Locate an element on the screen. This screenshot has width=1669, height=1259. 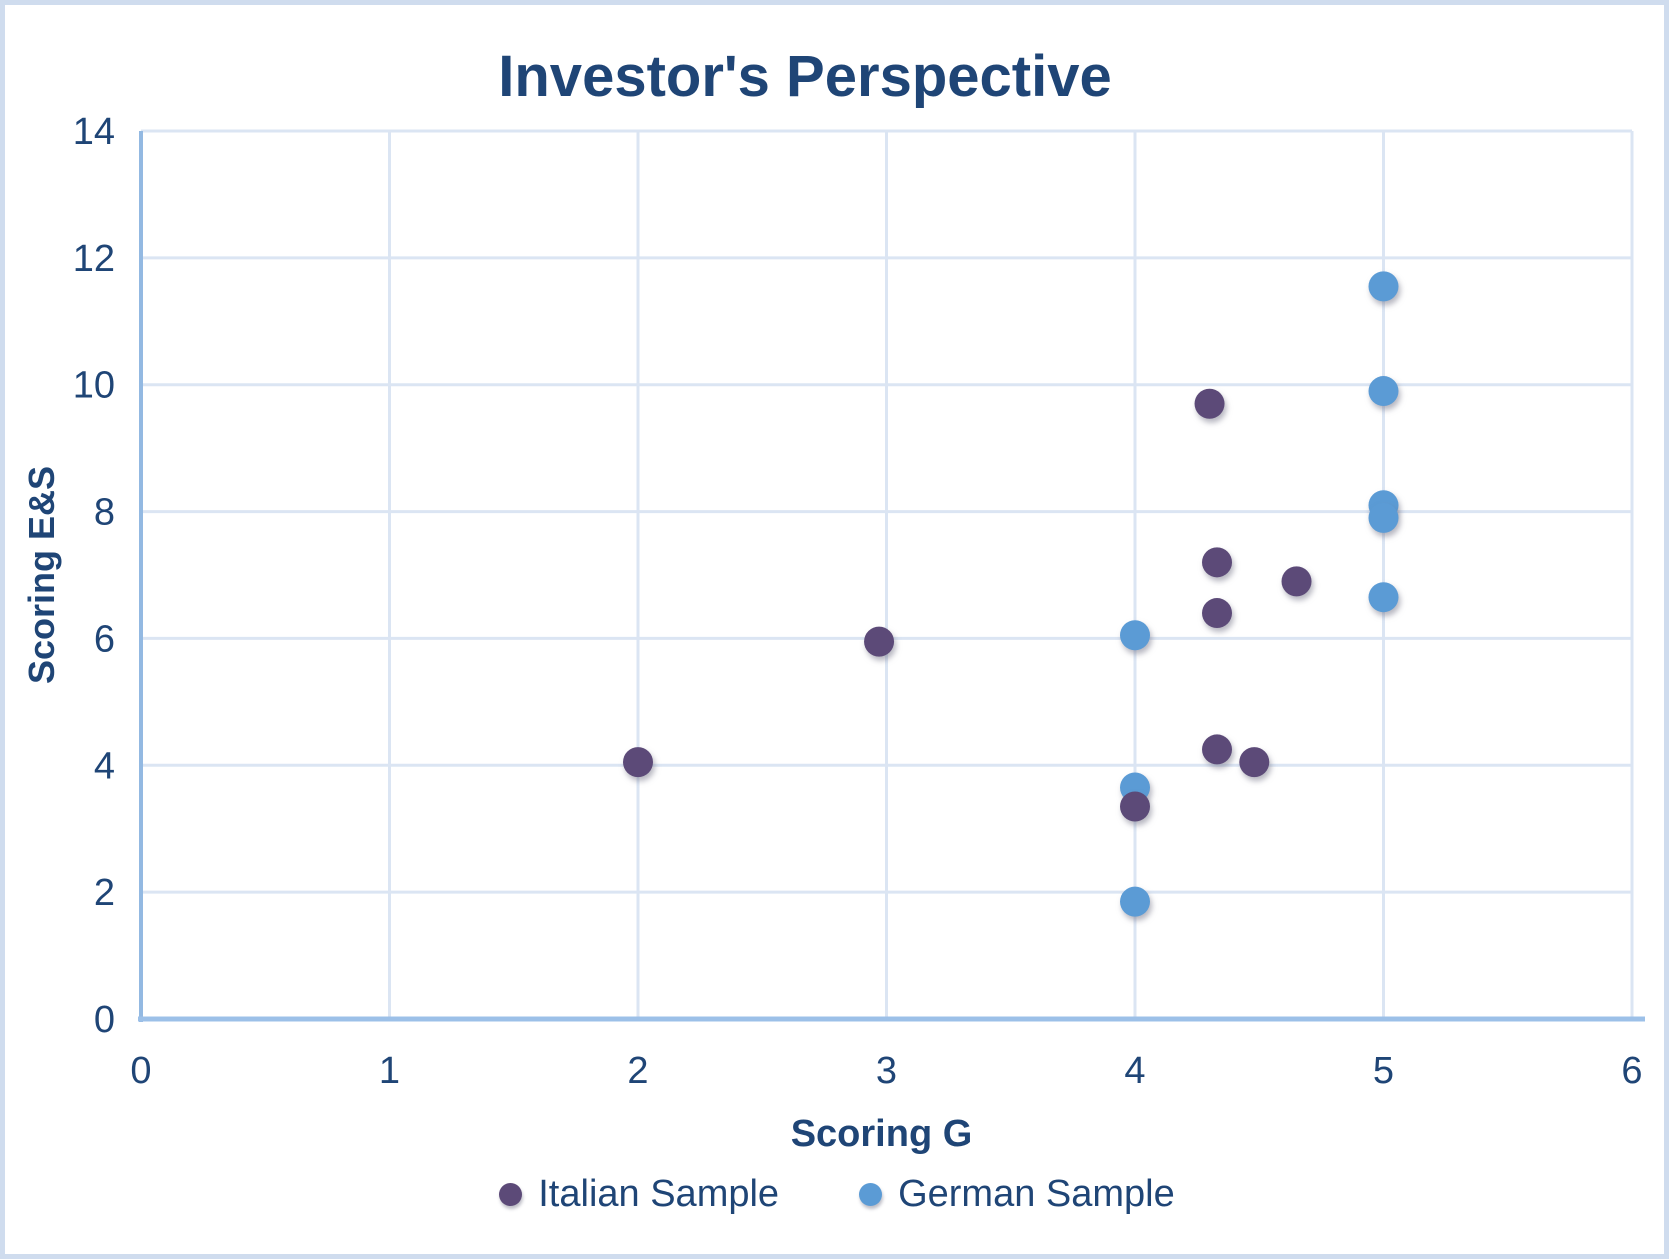
x-tick-label: 4 is located at coordinates (1134, 1071).